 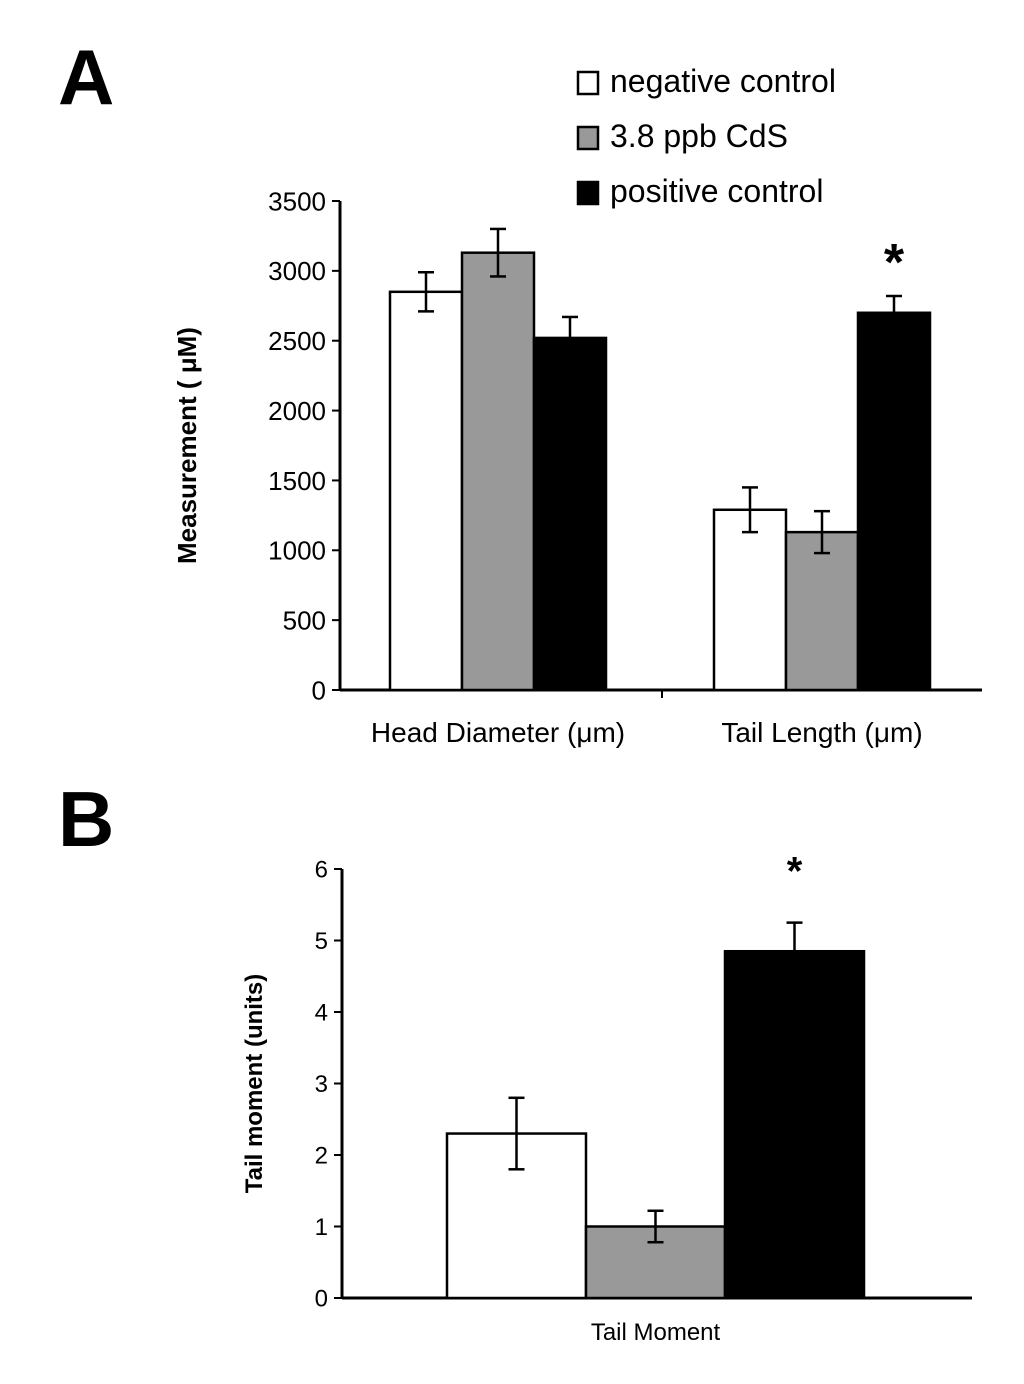 What do you see at coordinates (321, 941) in the screenshot?
I see `panel-b-y-tick-label: 5` at bounding box center [321, 941].